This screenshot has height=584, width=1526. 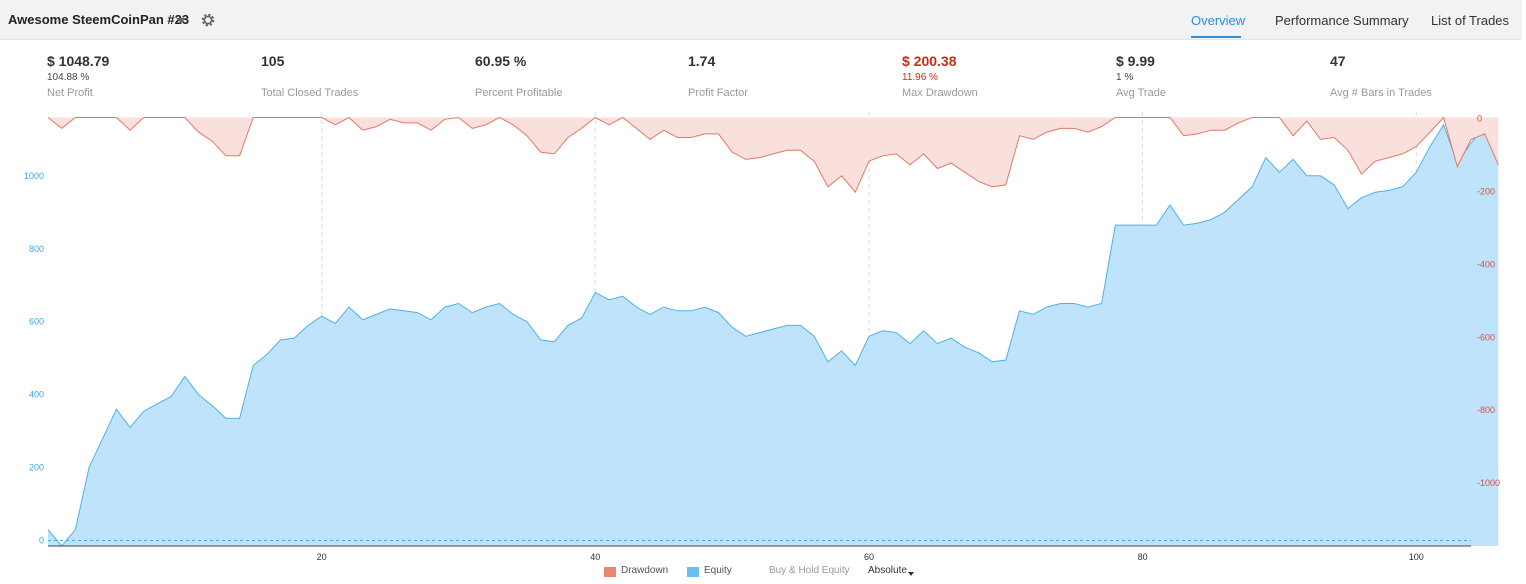 I want to click on x-axis-tick-label: 100, so click(x=1416, y=557).